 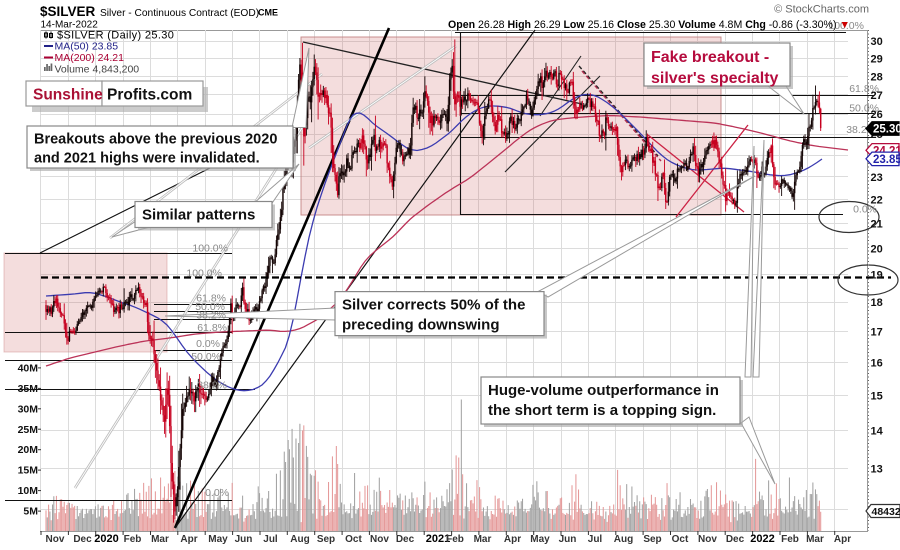 I want to click on svg-text:Silver - Continuous Contract (: Silver - Continuous Contract (EOD), so click(x=179, y=13).